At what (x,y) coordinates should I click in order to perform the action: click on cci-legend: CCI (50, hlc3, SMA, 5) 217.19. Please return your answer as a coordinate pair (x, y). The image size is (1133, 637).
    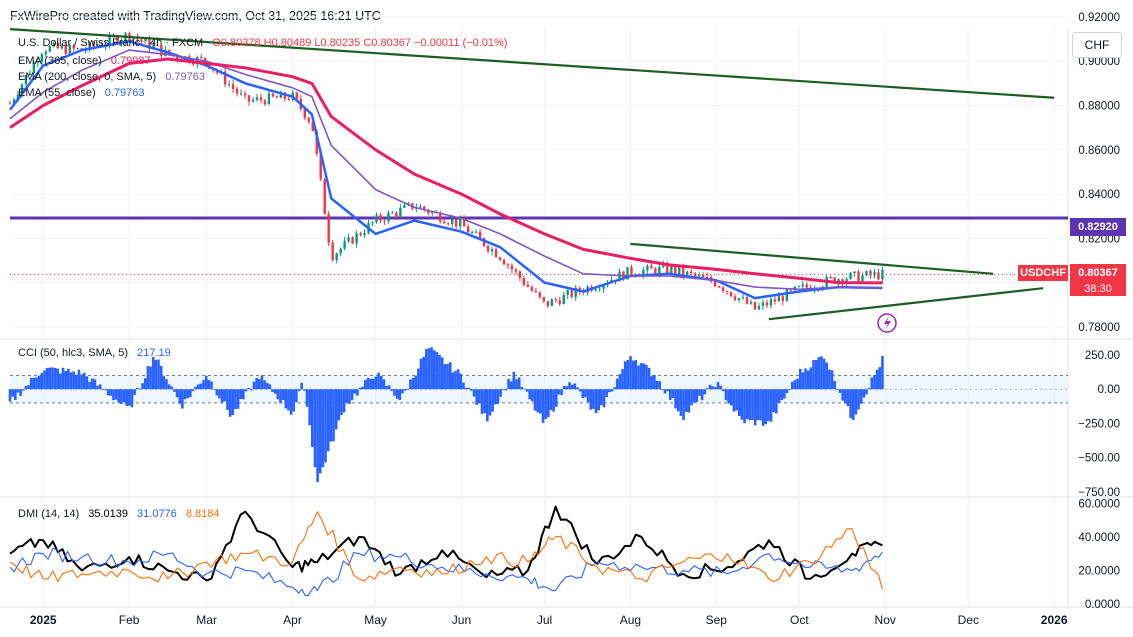
    Looking at the image, I should click on (94, 353).